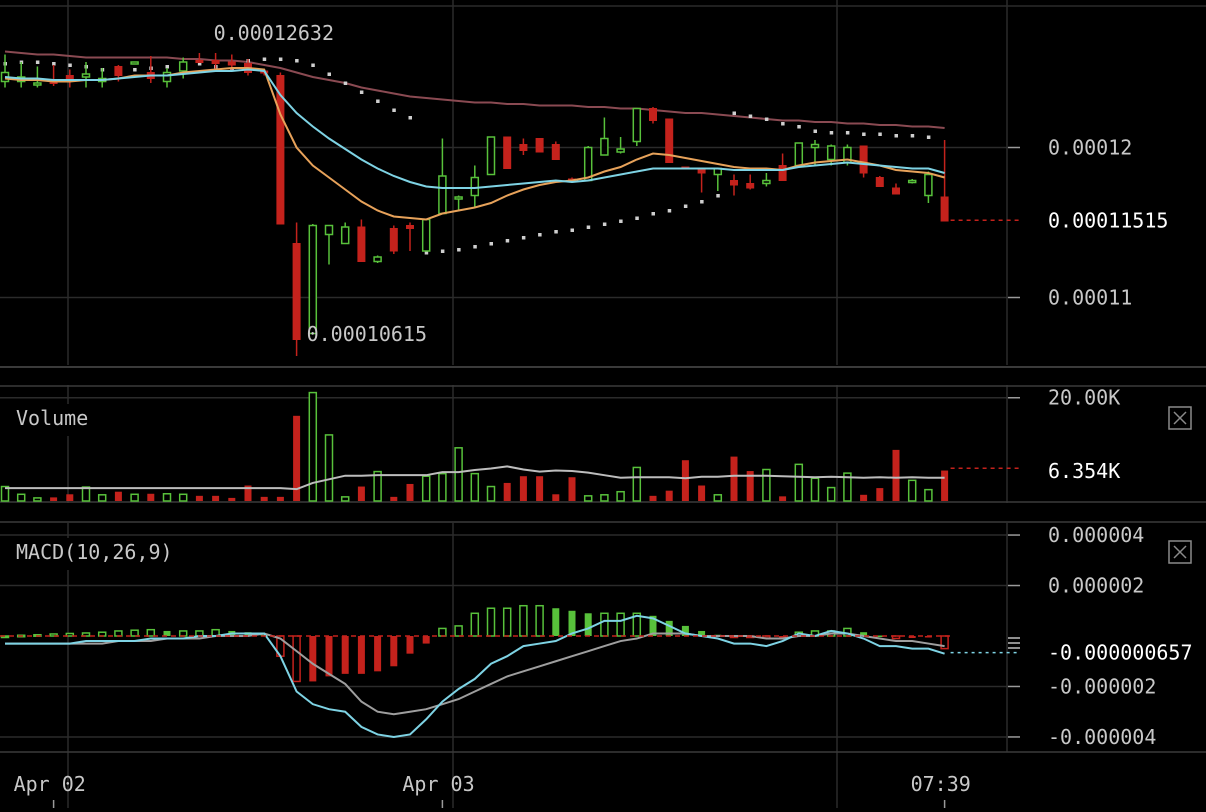 This screenshot has width=1206, height=812. What do you see at coordinates (475, 478) in the screenshot?
I see `volume-ma-line` at bounding box center [475, 478].